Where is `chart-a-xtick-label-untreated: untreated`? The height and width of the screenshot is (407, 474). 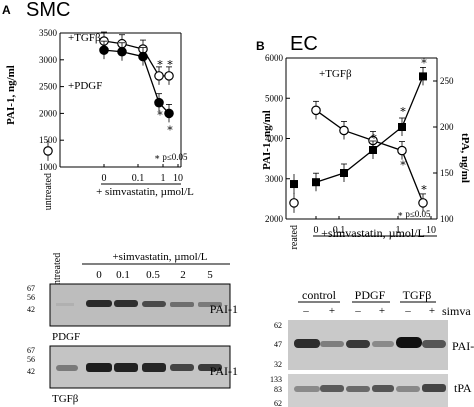 chart-a-xtick-label-untreated: untreated is located at coordinates (48, 191).